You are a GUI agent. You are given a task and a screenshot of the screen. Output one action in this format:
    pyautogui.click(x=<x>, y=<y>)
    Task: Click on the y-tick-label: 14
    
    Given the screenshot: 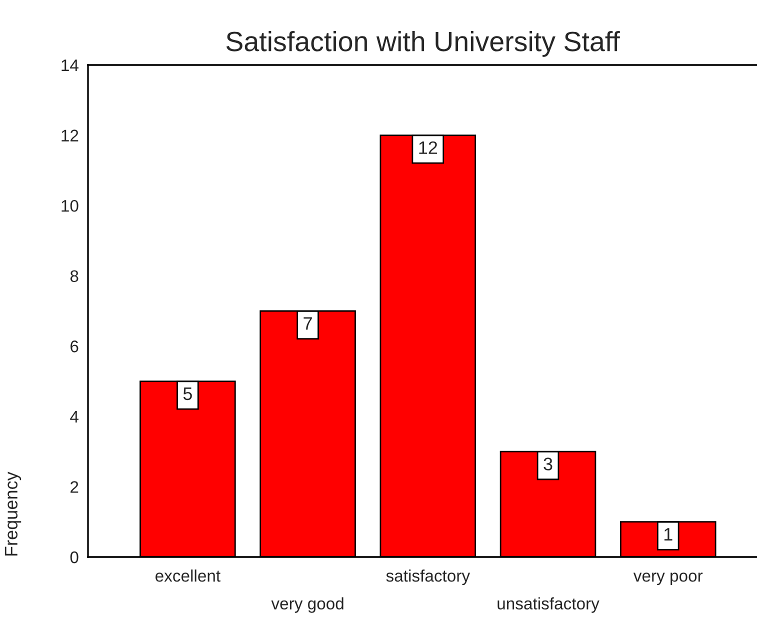 What is the action you would take?
    pyautogui.click(x=70, y=66)
    